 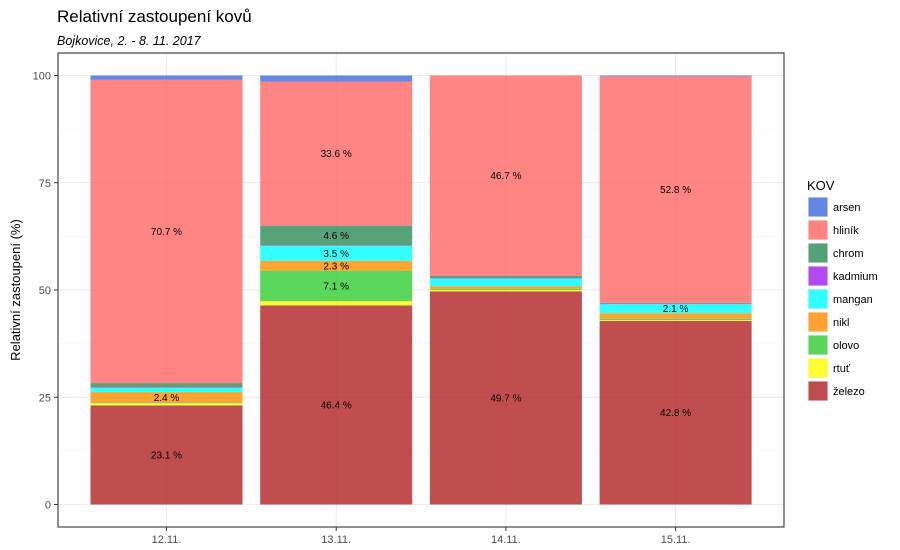 I want to click on data-label: 4.6 %, so click(x=336, y=236).